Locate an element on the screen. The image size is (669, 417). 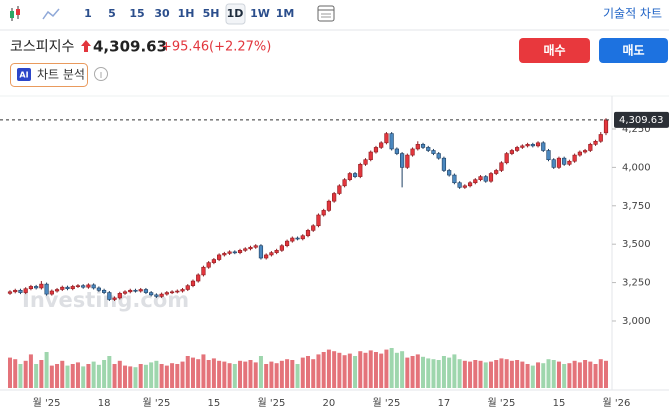
info-icon is located at coordinates (101, 74).